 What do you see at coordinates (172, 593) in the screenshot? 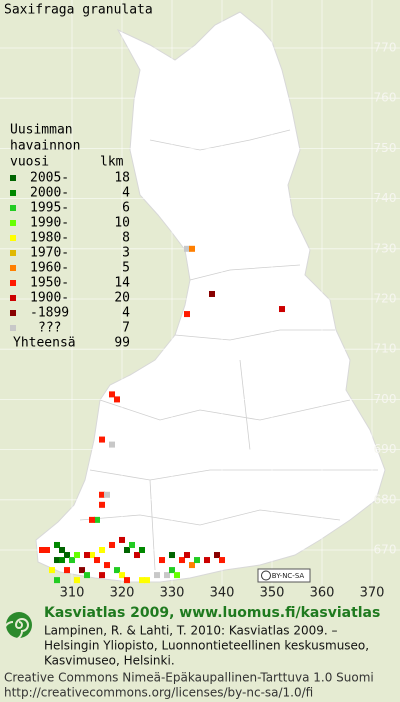
I see `x-tick-label: 330` at bounding box center [172, 593].